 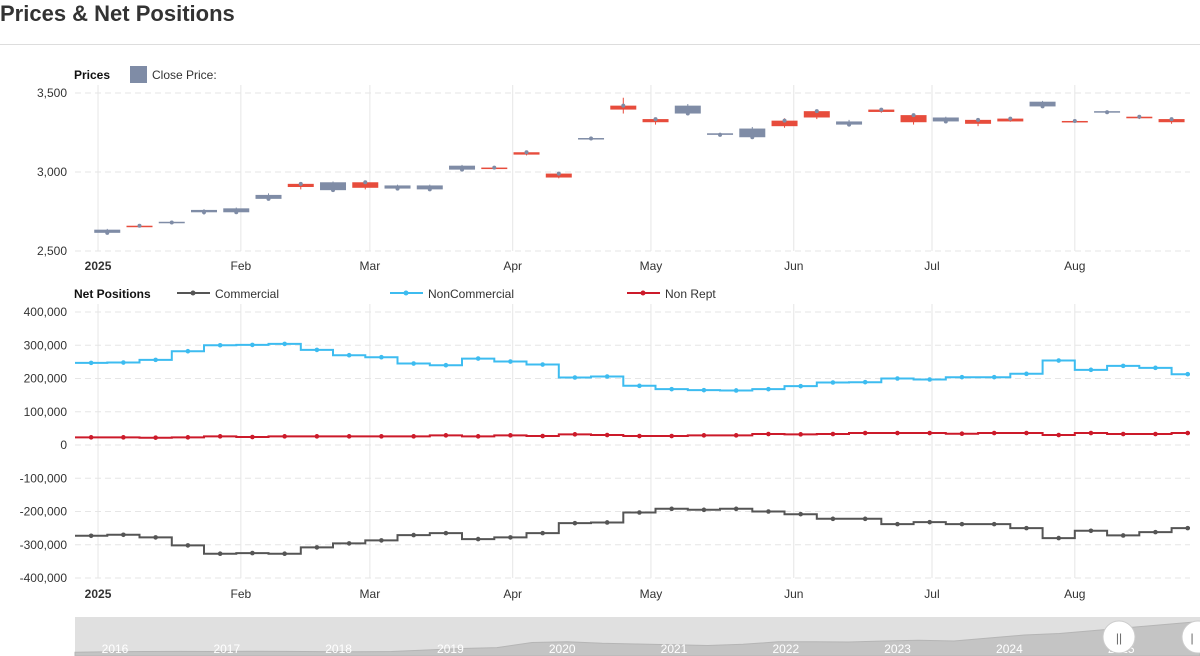 What do you see at coordinates (145, 74) in the screenshot?
I see `price-legend: Prices Close Price:` at bounding box center [145, 74].